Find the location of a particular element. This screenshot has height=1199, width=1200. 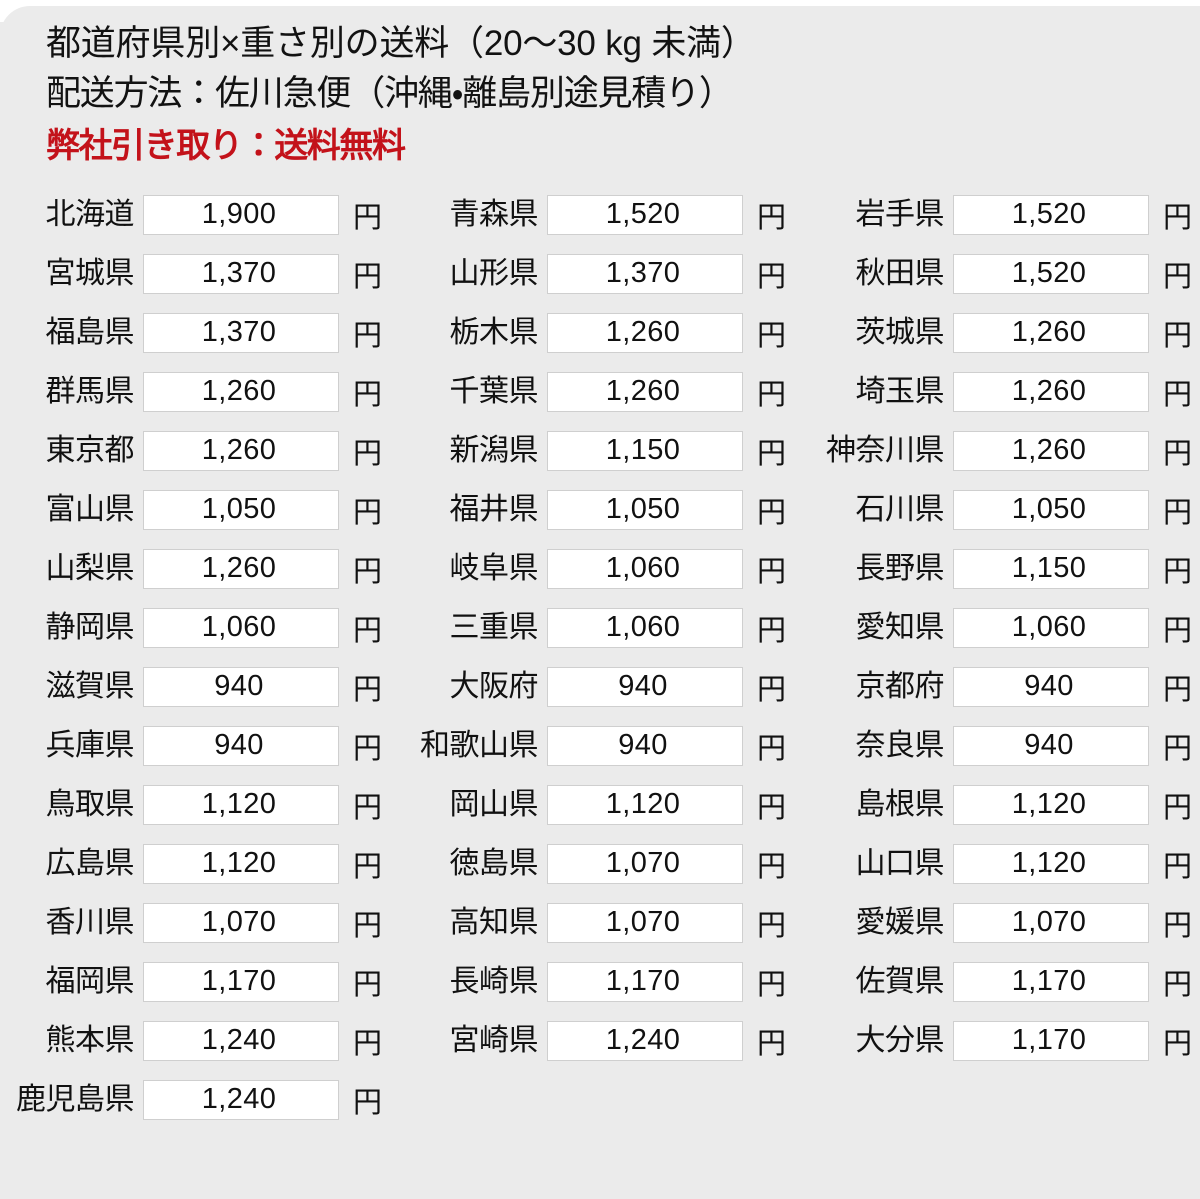

prefecture-label: 福井県 is located at coordinates (494, 509).